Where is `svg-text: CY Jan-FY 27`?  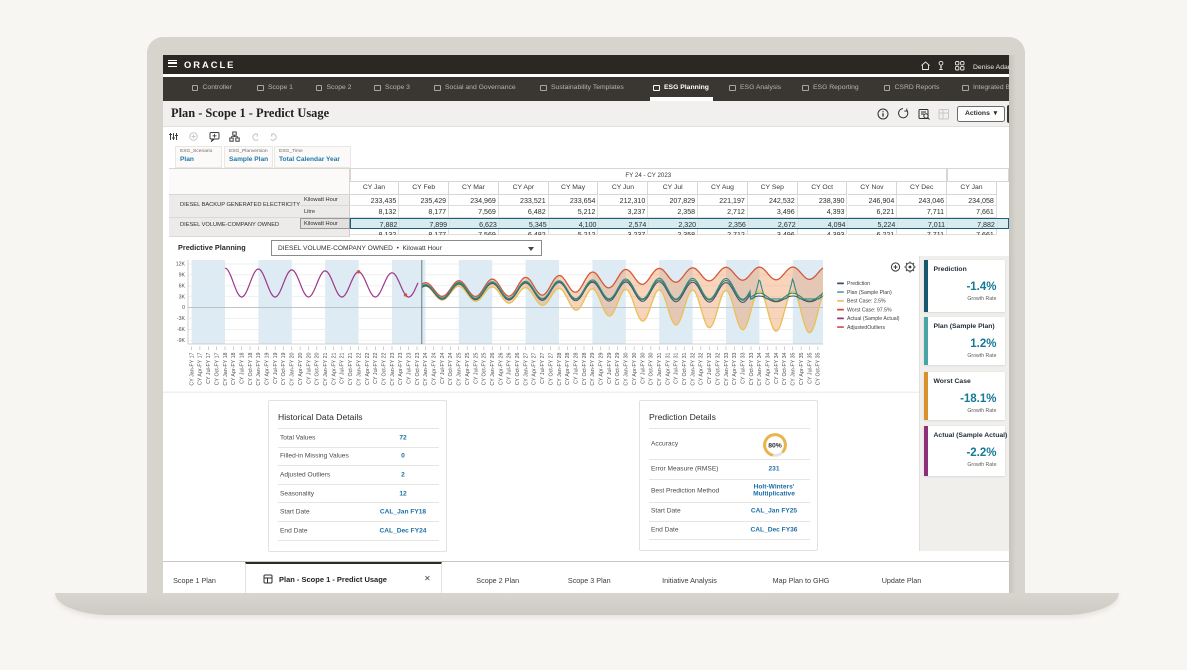
svg-text: CY Jan-FY 27 is located at coordinates (526, 368).